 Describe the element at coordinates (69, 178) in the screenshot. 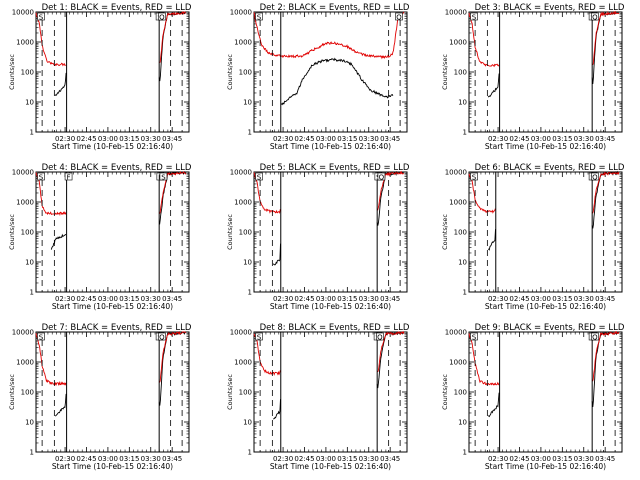

I see `marker-label: F` at that location.